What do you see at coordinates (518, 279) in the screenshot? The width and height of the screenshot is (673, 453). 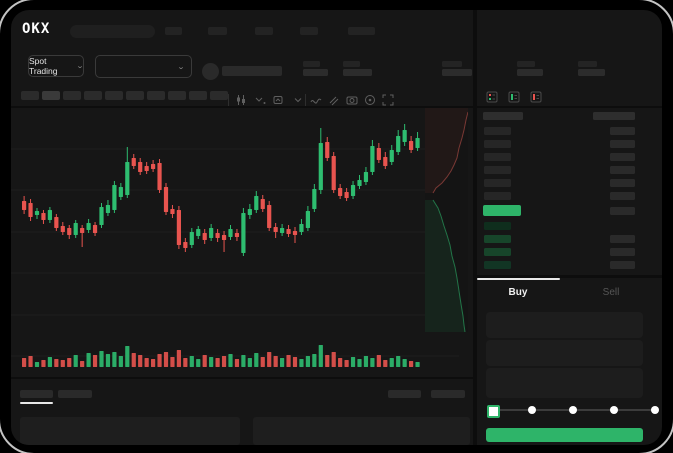 I see `active-tab-indicator` at bounding box center [518, 279].